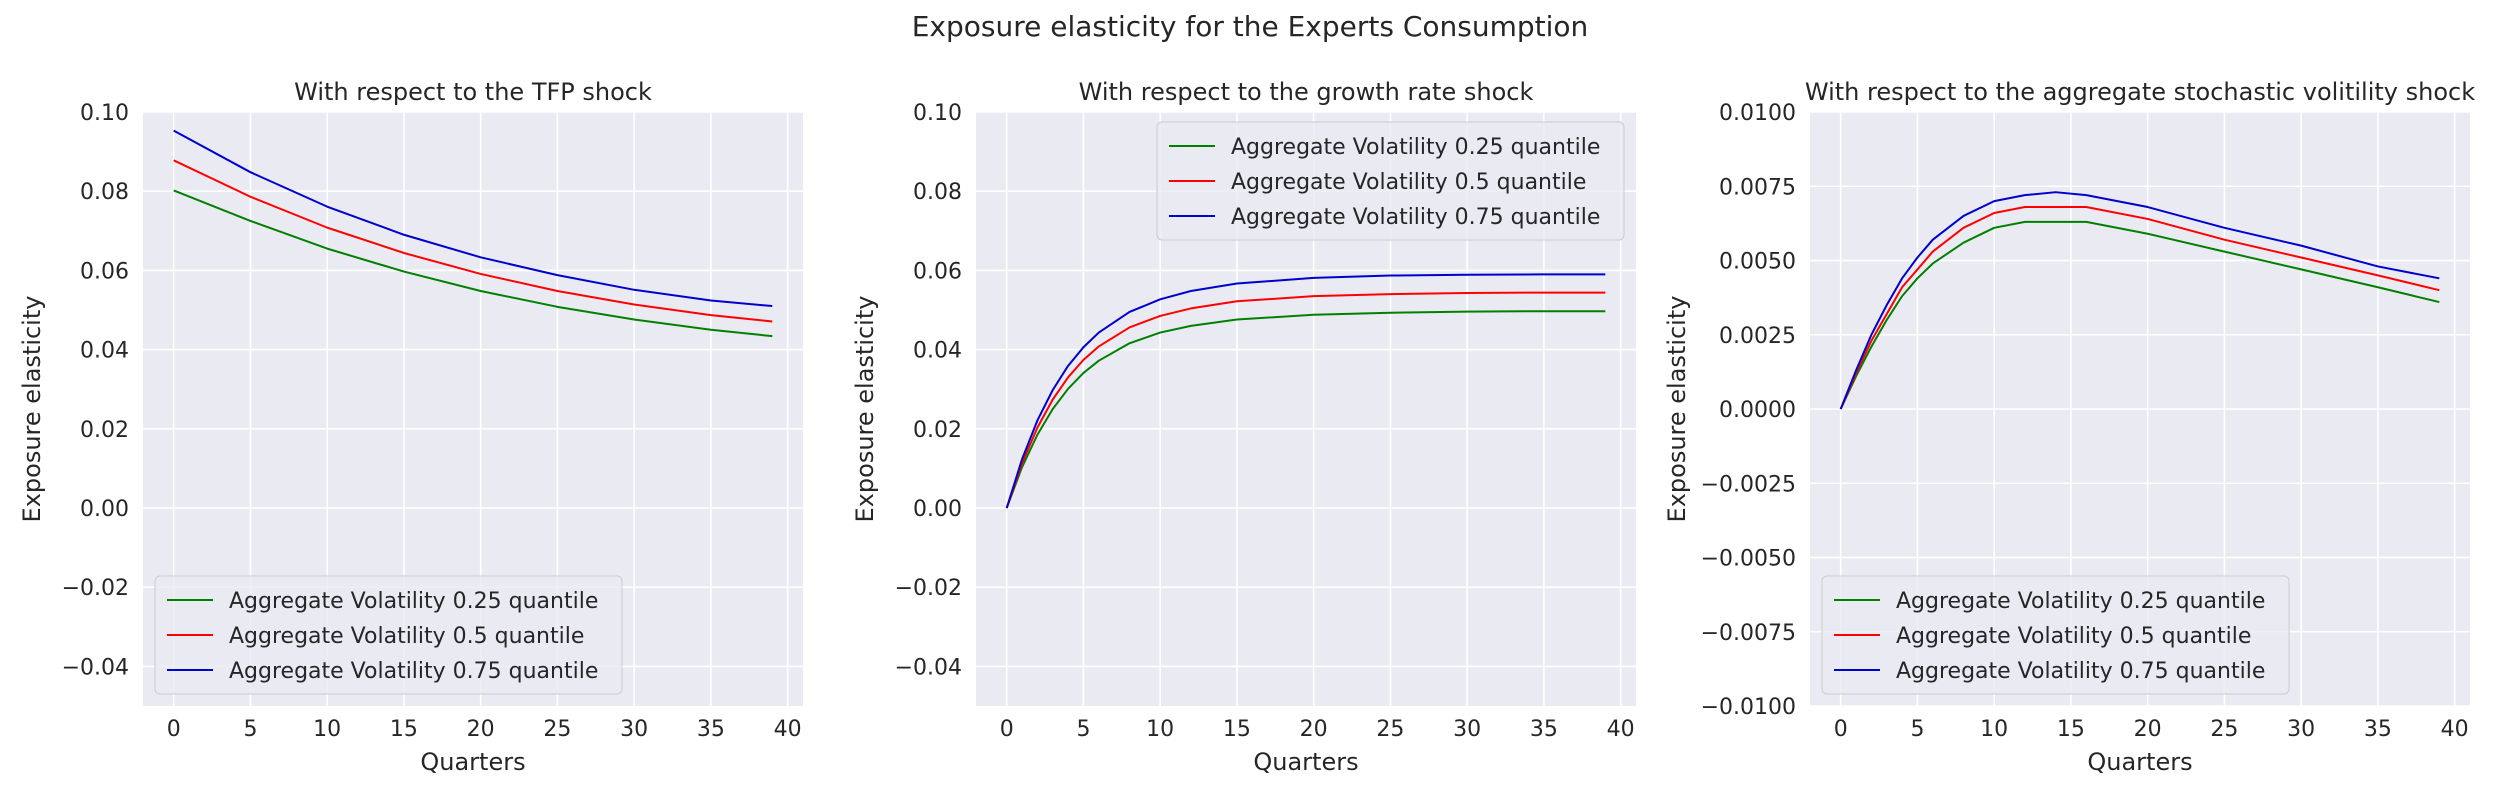 This screenshot has width=2500, height=800. I want to click on y-tick-label: 0.0075, so click(1757, 187).